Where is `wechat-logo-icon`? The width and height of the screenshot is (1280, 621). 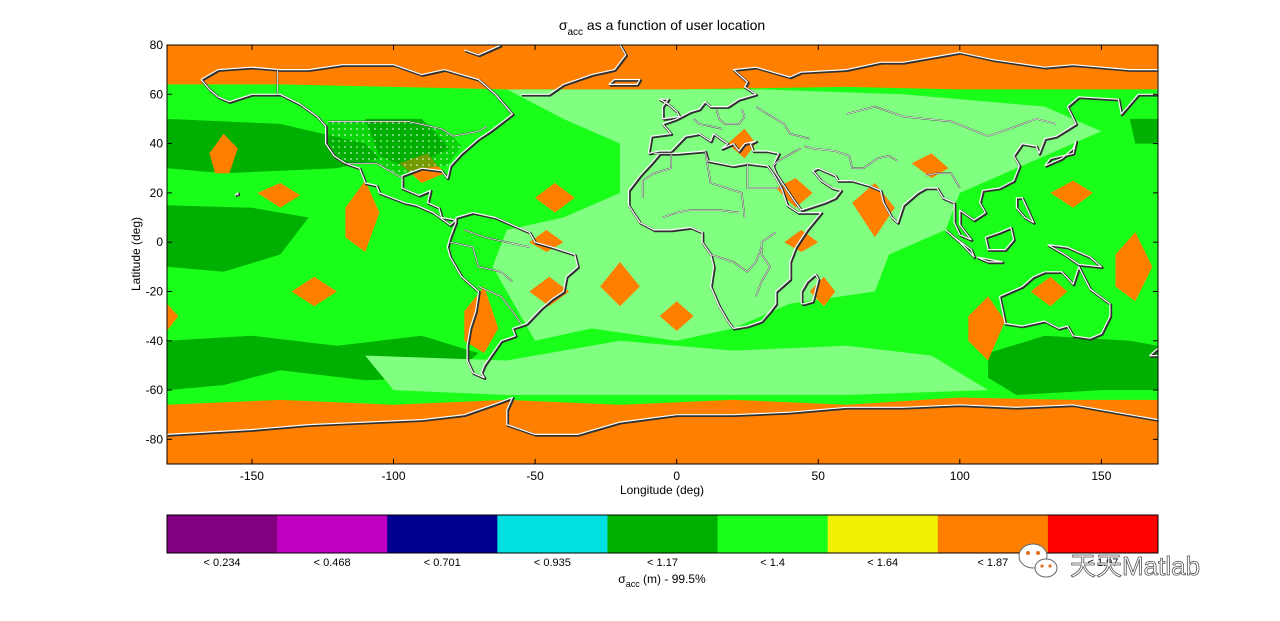 wechat-logo-icon is located at coordinates (1038, 560).